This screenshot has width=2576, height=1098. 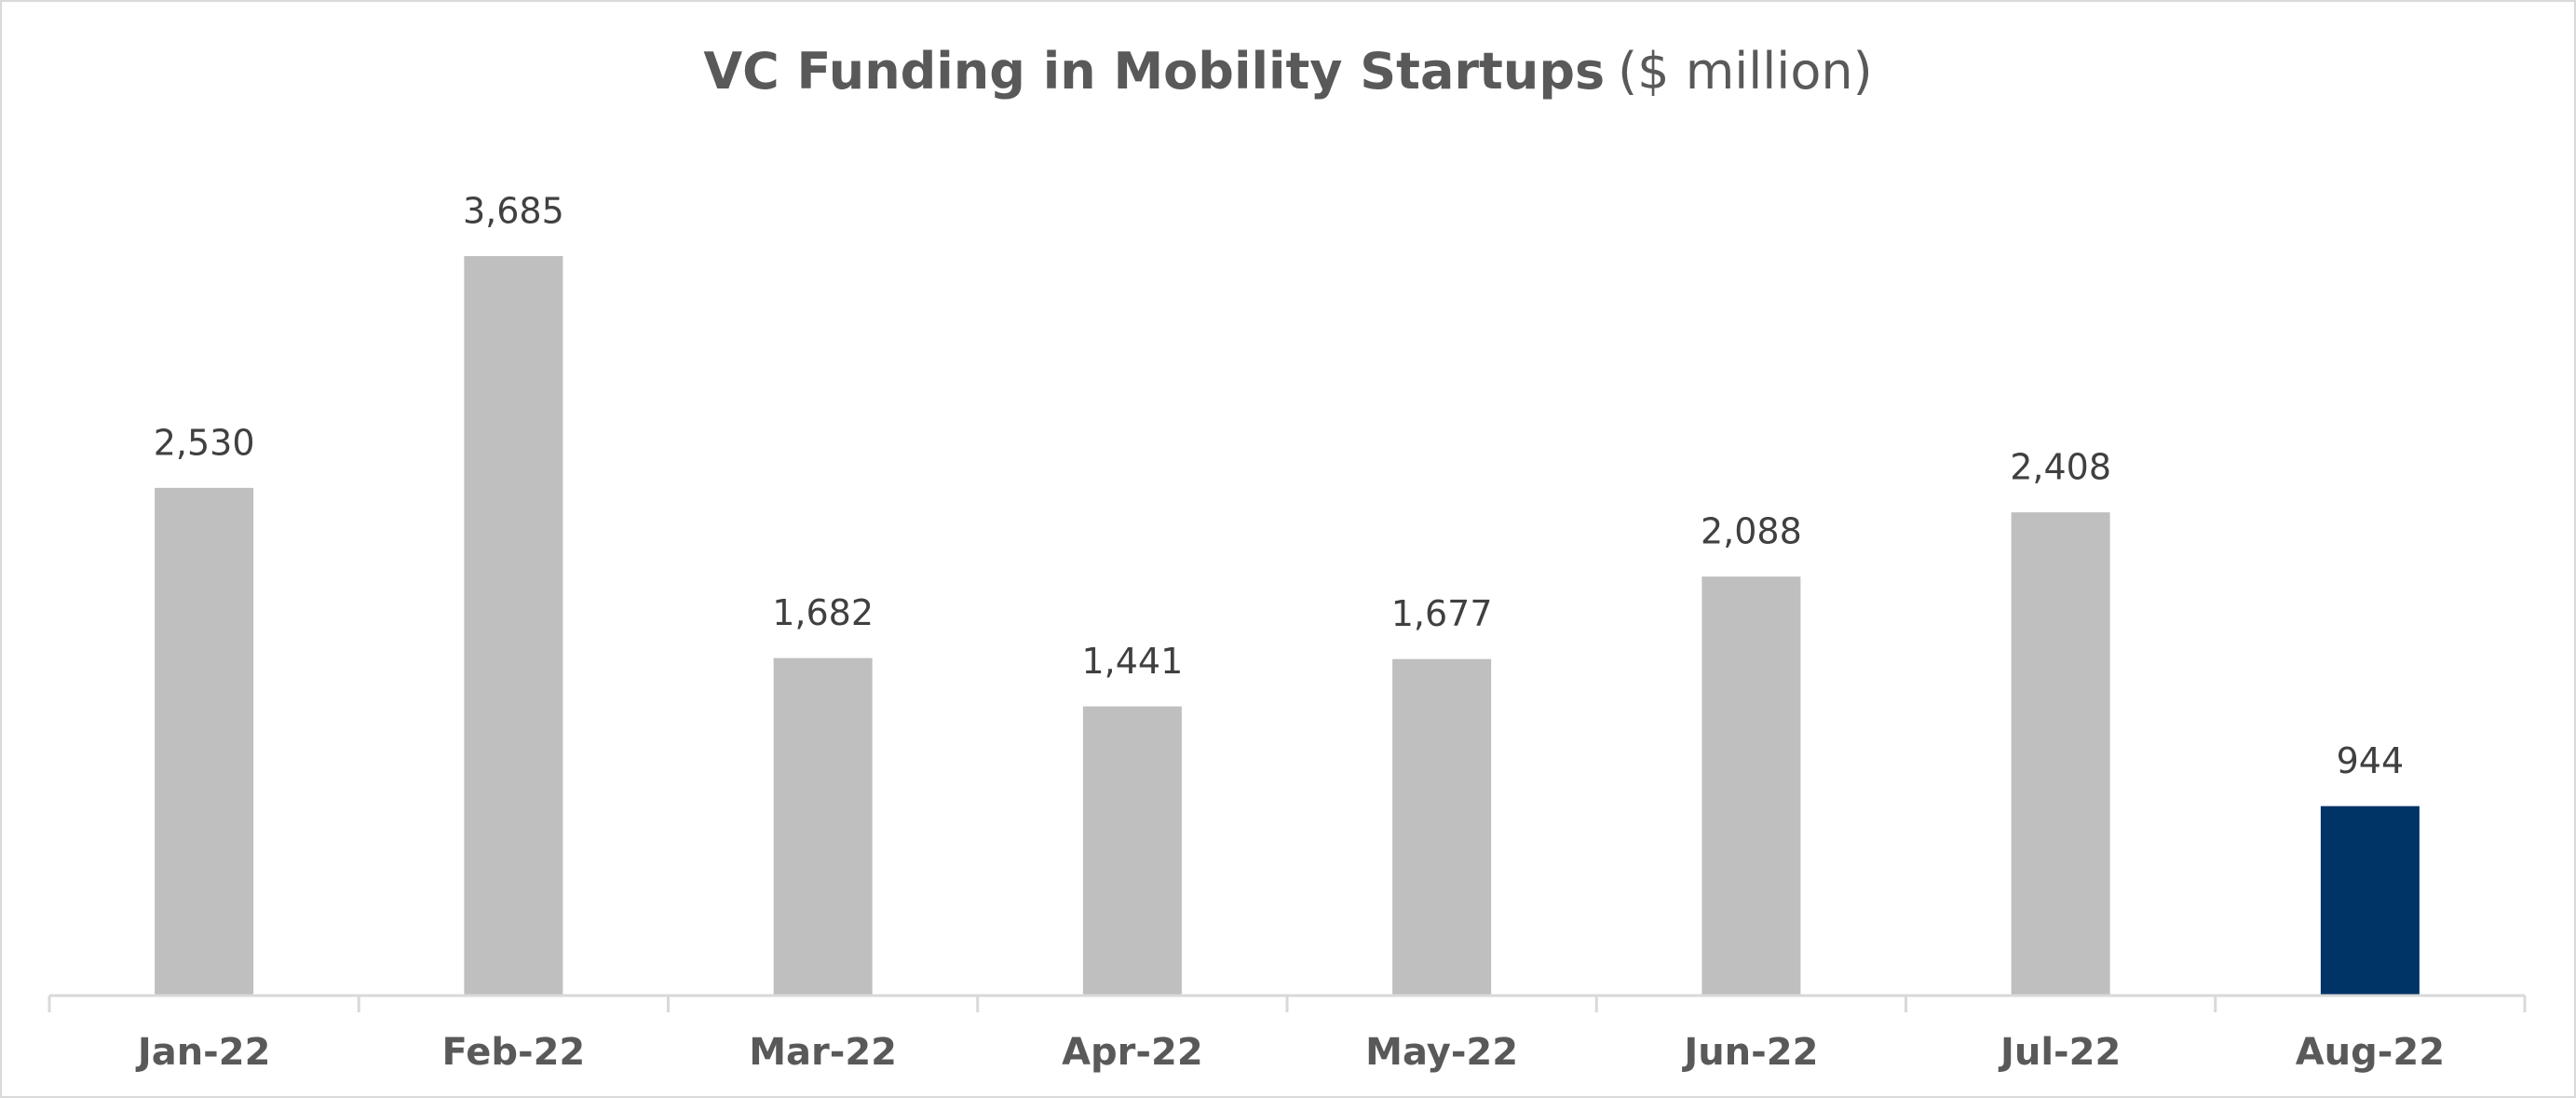 What do you see at coordinates (513, 211) in the screenshot?
I see `data-label: 3,685` at bounding box center [513, 211].